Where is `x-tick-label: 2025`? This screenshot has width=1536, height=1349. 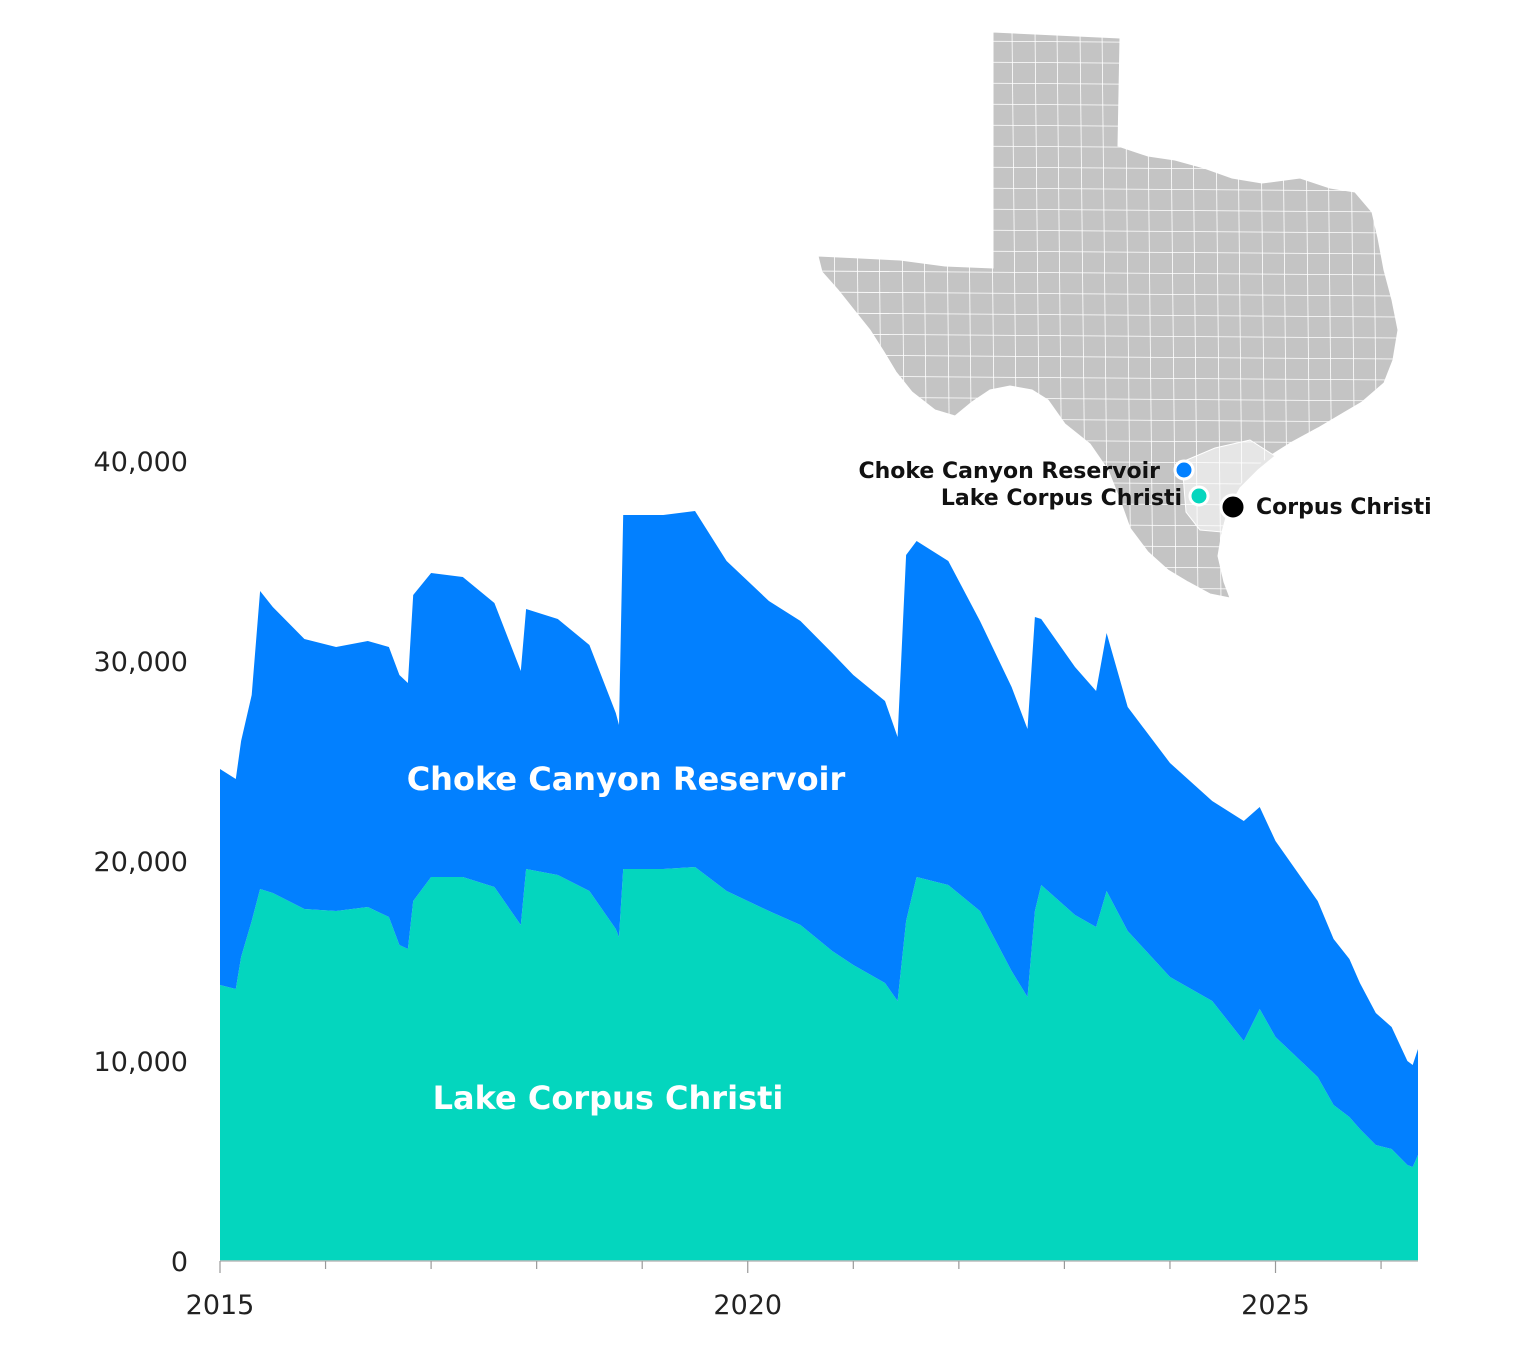 x-tick-label: 2025 is located at coordinates (1275, 1305).